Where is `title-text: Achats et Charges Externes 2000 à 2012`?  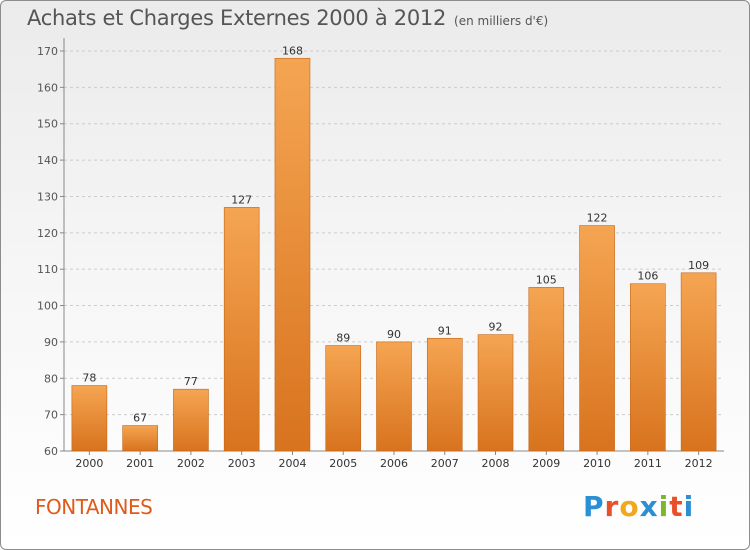
title-text: Achats et Charges Externes 2000 à 2012 is located at coordinates (237, 18).